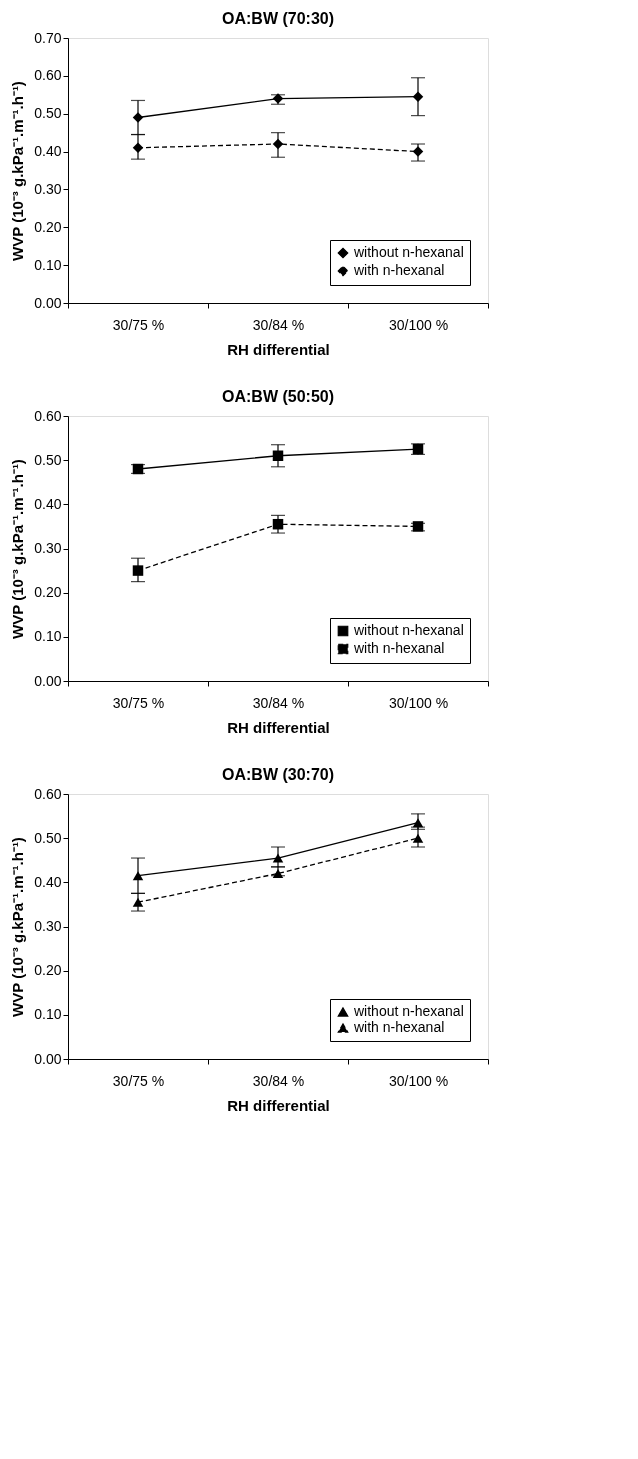 The width and height of the screenshot is (638, 1459). What do you see at coordinates (278, 774) in the screenshot?
I see `chart-title: OA:BW (30:70)` at bounding box center [278, 774].